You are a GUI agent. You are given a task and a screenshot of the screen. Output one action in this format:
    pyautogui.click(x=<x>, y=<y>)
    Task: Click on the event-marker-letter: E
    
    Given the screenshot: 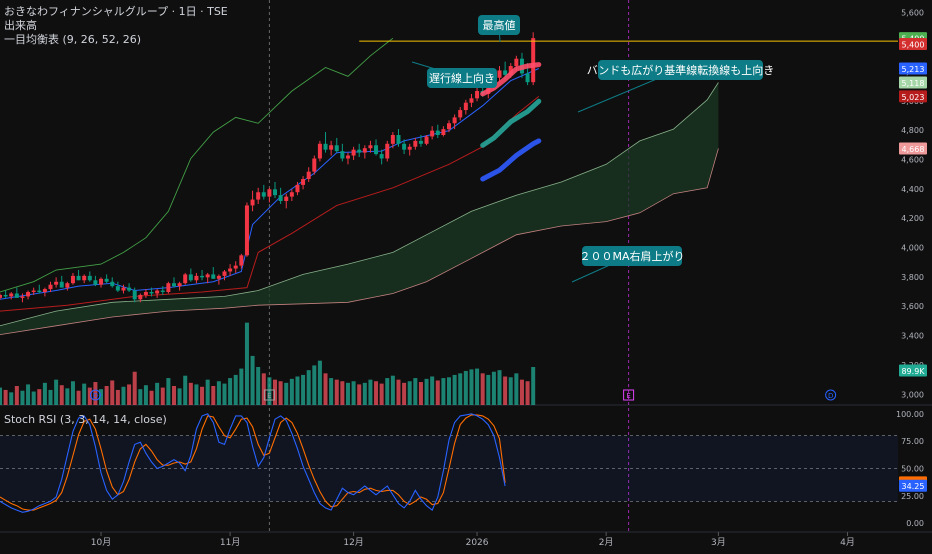 What is the action you would take?
    pyautogui.click(x=628, y=396)
    